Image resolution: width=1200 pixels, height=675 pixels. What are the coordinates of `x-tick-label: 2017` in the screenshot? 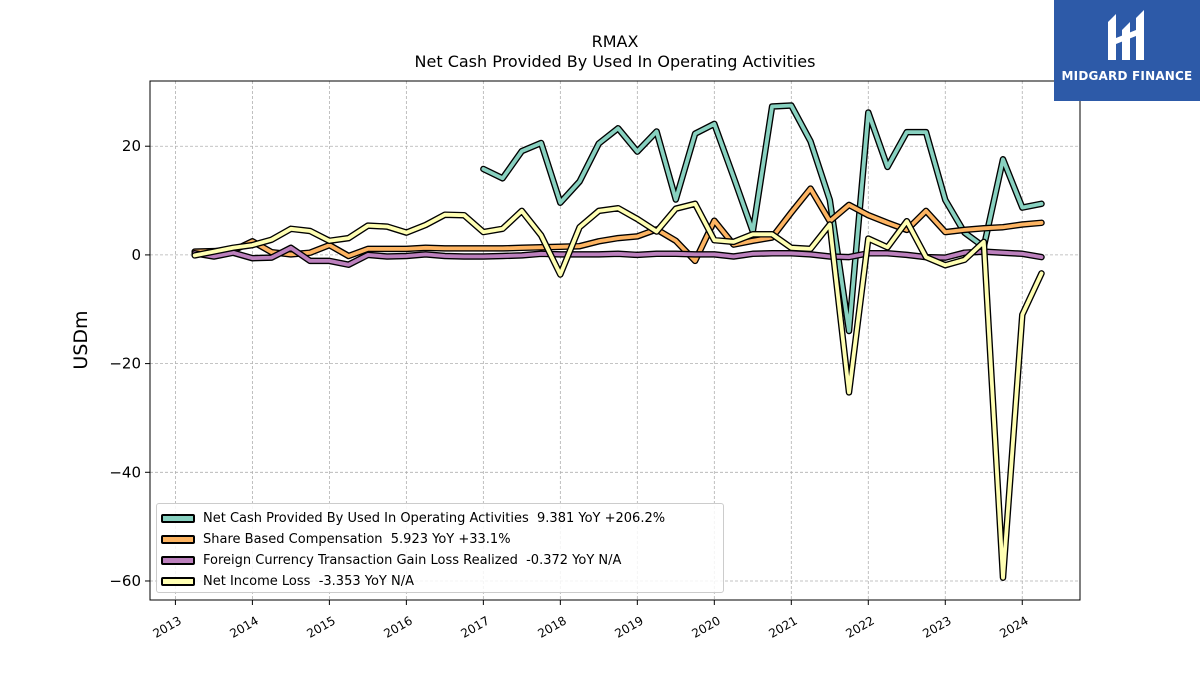 It's located at (474, 626).